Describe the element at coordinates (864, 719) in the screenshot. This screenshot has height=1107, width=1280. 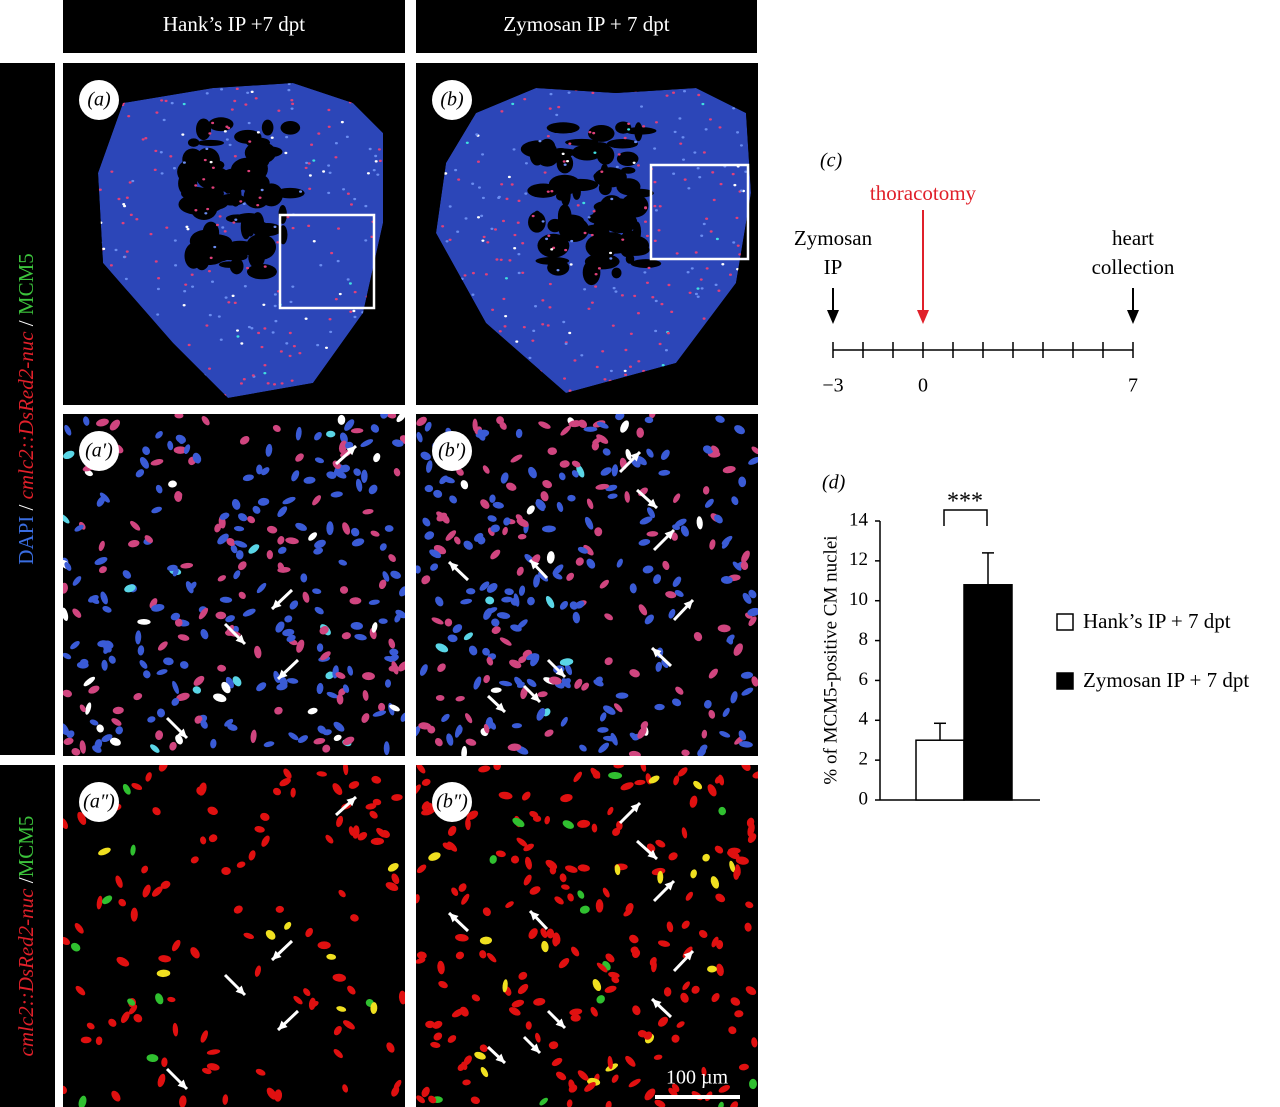
I see `y-tick-label: 4` at that location.